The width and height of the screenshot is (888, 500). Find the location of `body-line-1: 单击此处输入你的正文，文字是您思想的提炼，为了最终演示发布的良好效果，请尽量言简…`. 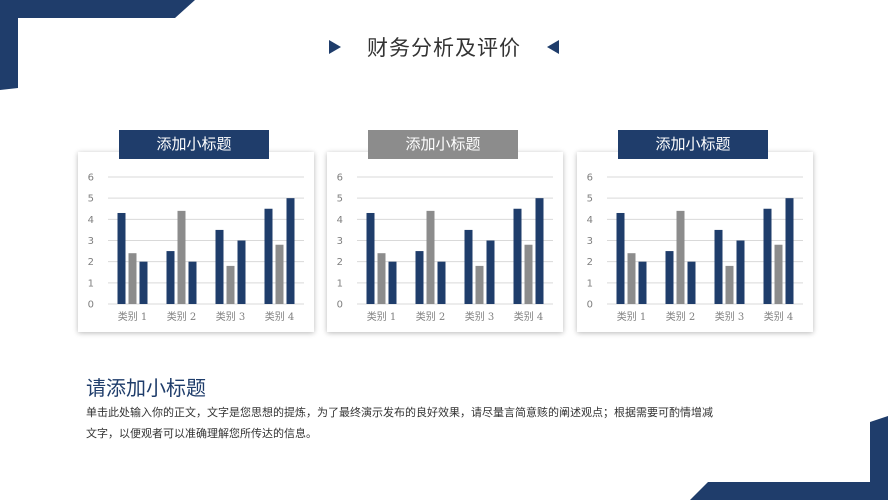

body-line-1: 单击此处输入你的正文，文字是您思想的提炼，为了最终演示发布的良好效果，请尽量言简… is located at coordinates (399, 412).